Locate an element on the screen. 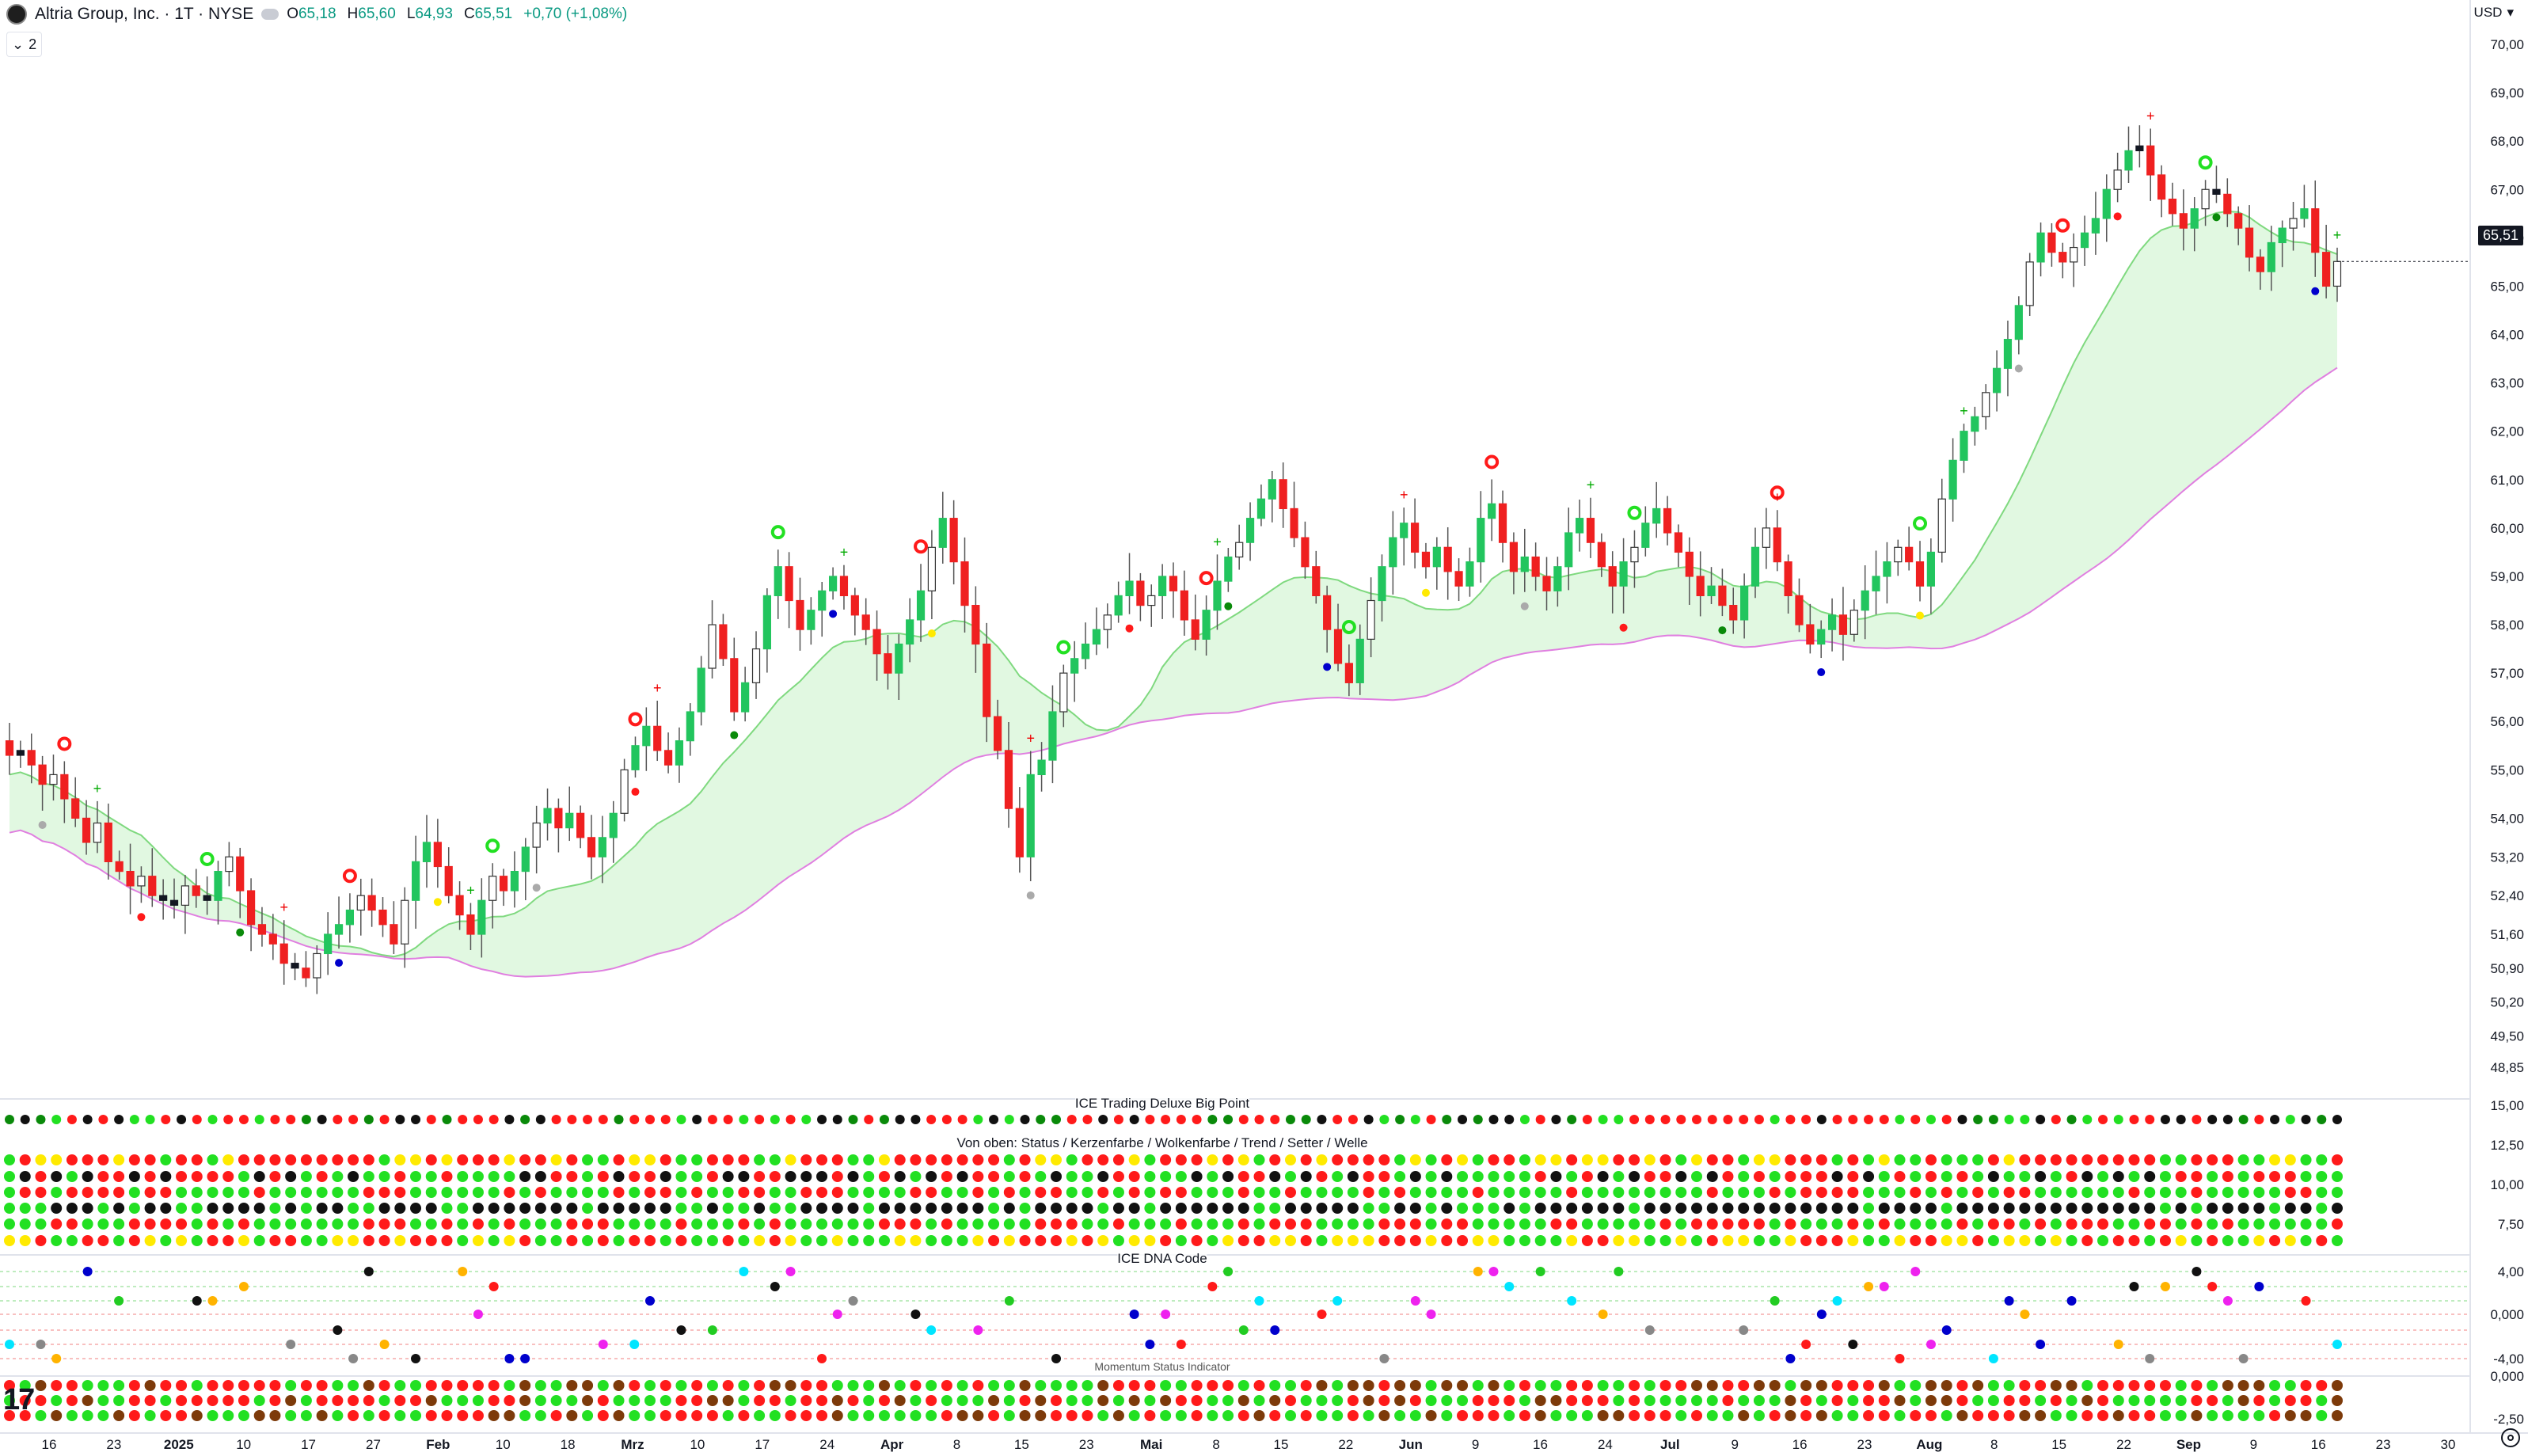  indicator-legend-toggle: ⌄ 2 is located at coordinates (25, 44).